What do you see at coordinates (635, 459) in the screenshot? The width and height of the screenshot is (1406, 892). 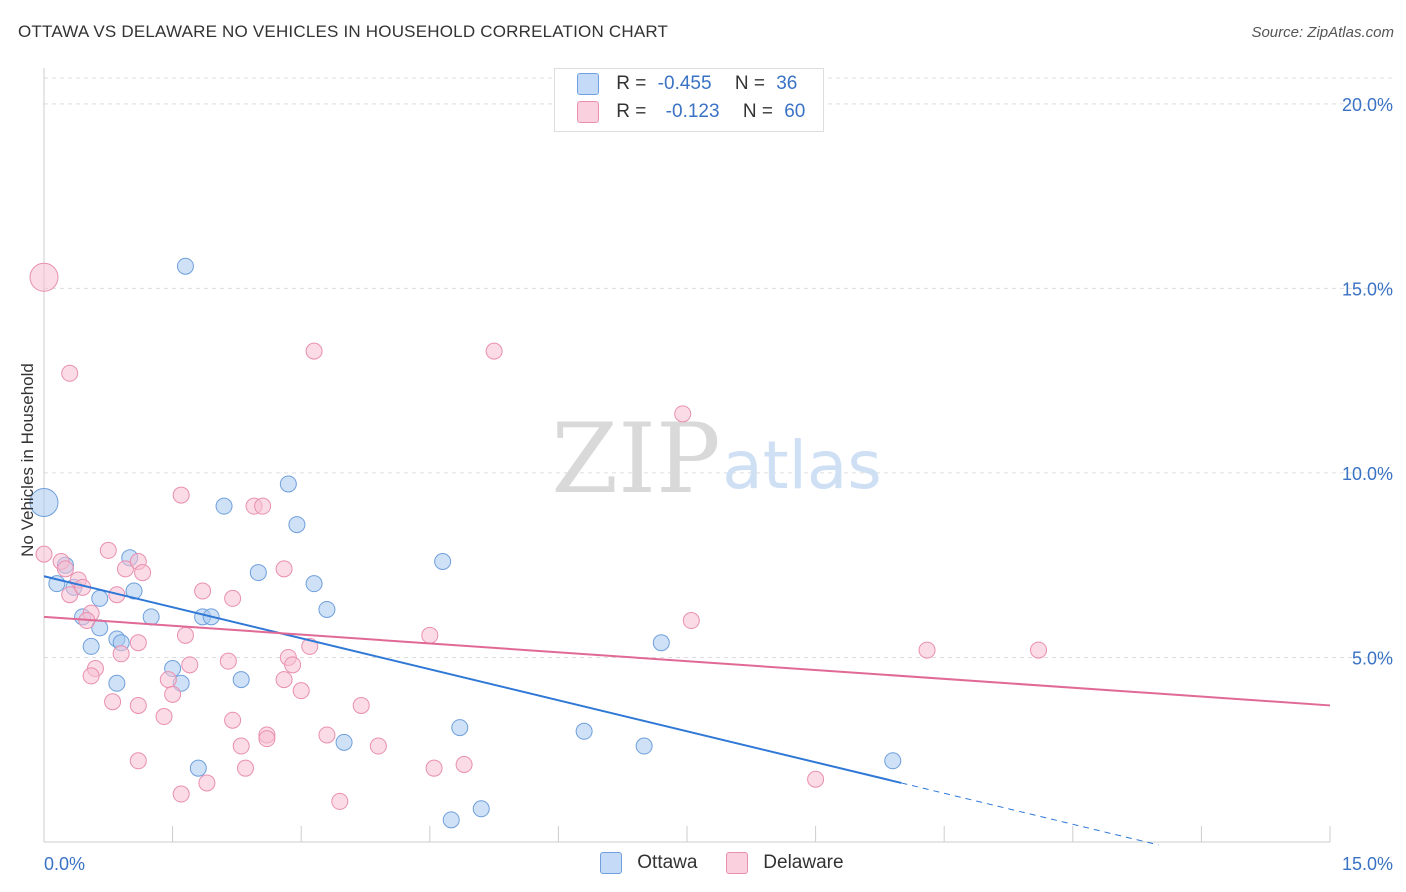 I see `watermark-zip: ZIP` at bounding box center [635, 459].